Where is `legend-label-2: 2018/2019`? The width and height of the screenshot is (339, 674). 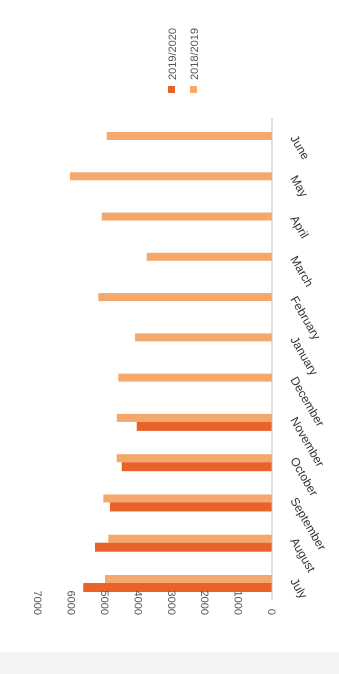 legend-label-2: 2018/2019 is located at coordinates (195, 54).